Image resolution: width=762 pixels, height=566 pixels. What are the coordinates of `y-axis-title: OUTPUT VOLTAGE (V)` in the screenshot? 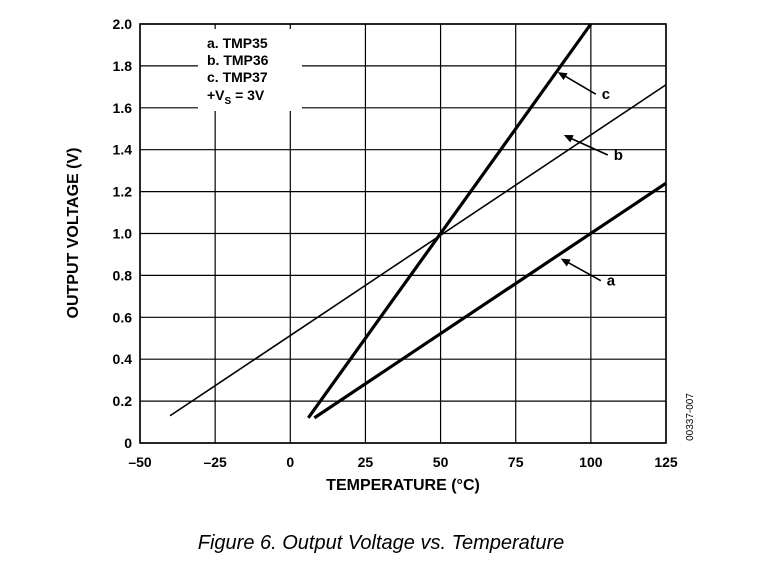 It's located at (73, 233).